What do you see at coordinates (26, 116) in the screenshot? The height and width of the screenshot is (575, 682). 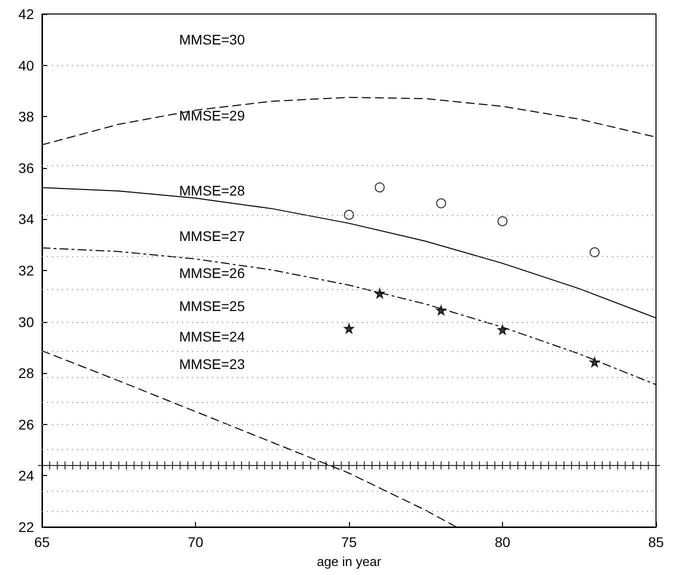 I see `y-tick-label: 38` at bounding box center [26, 116].